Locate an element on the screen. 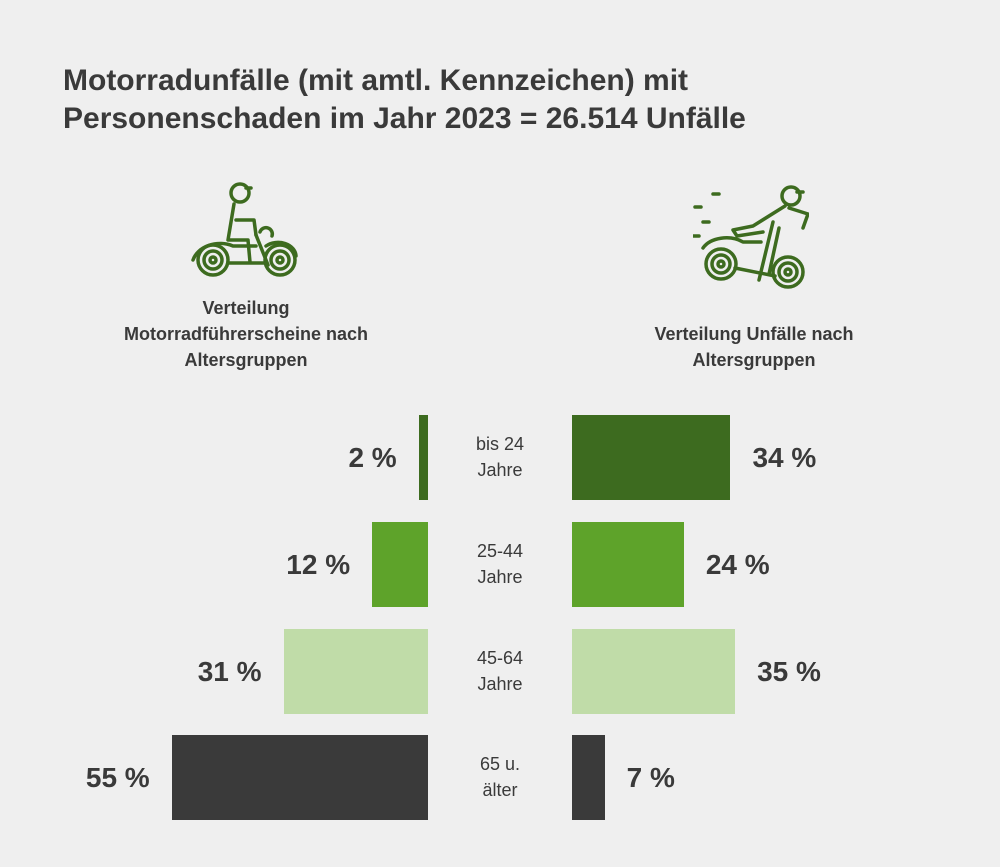  category-label-line: 25-44 is located at coordinates (500, 551).